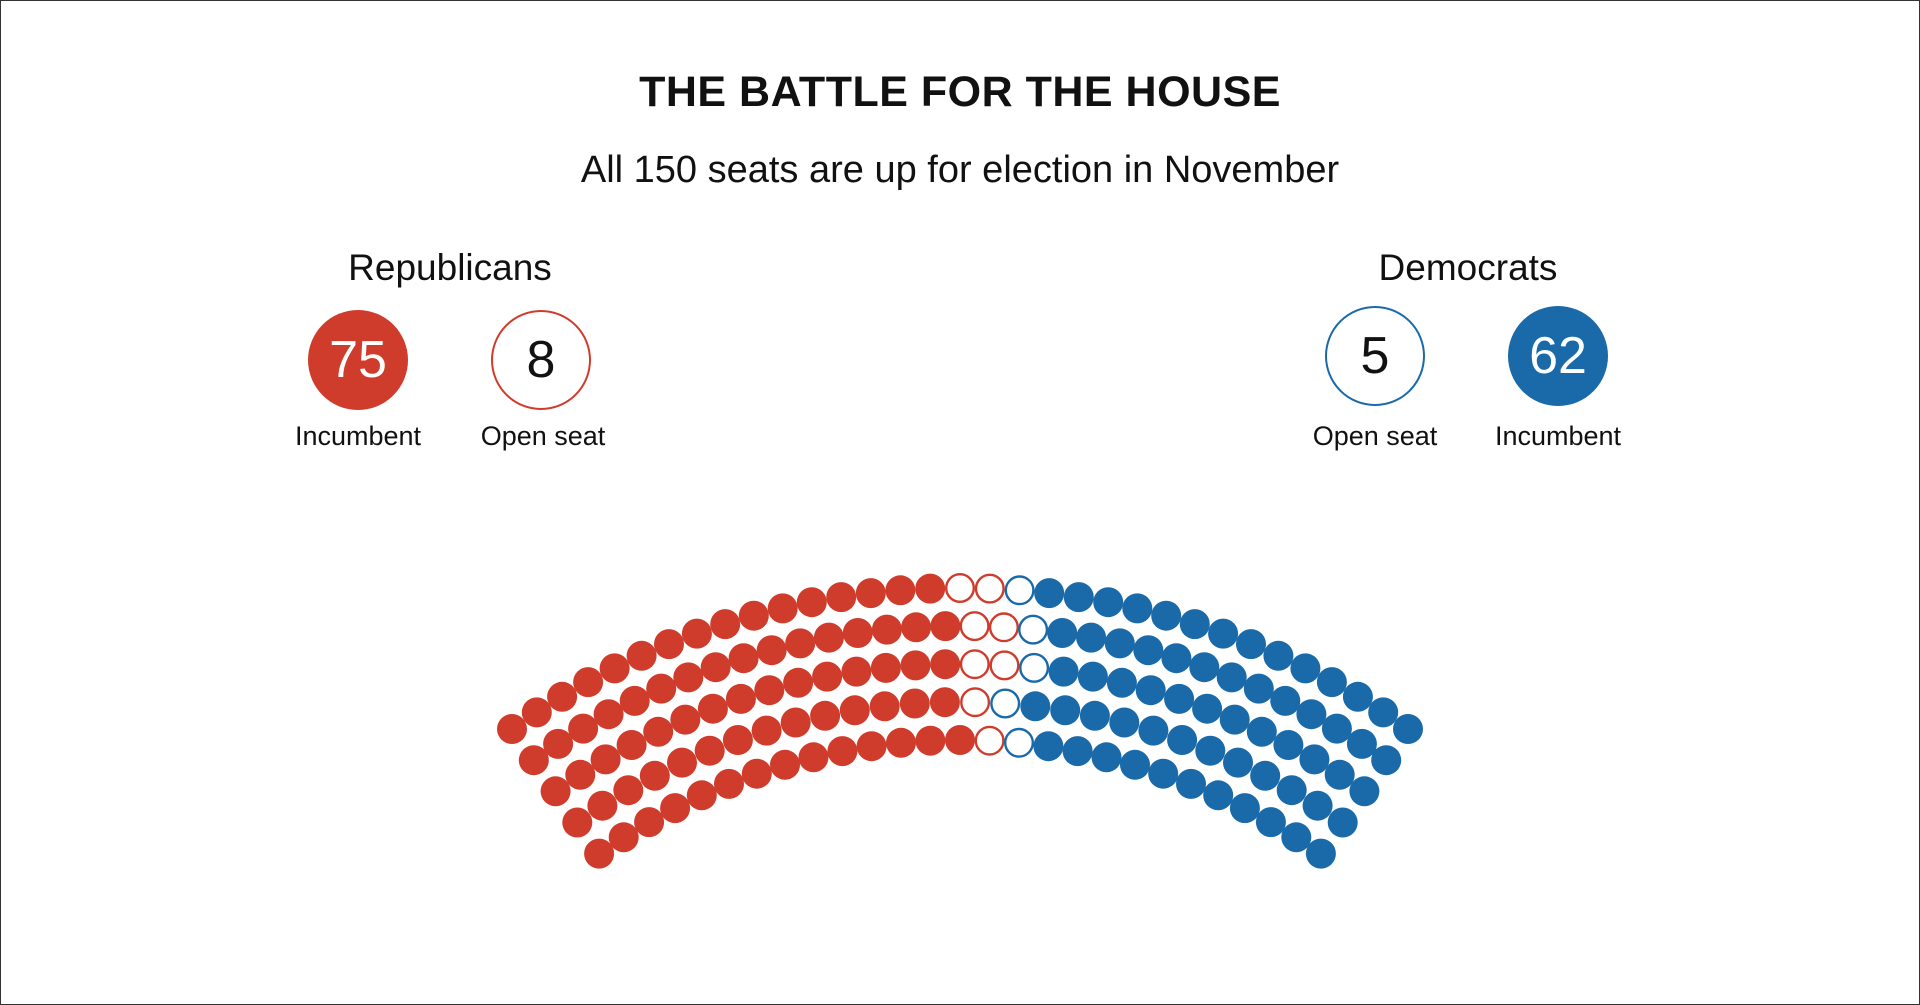  Describe the element at coordinates (450, 267) in the screenshot. I see `republicans-label: Republicans` at that location.